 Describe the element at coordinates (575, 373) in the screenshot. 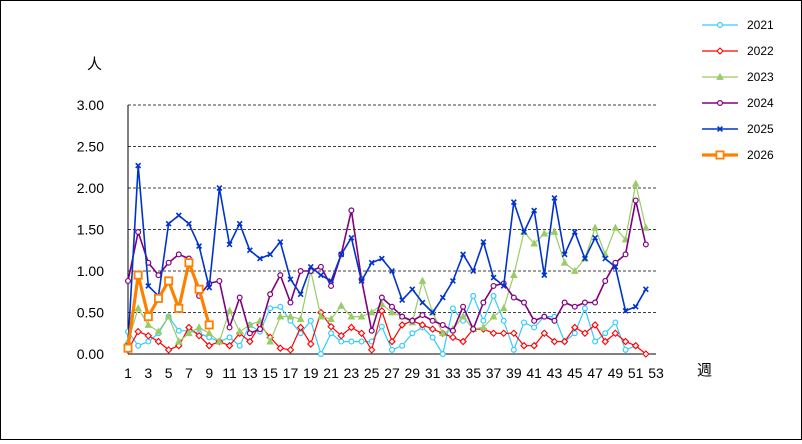

I see `x-tick-label: 45` at that location.